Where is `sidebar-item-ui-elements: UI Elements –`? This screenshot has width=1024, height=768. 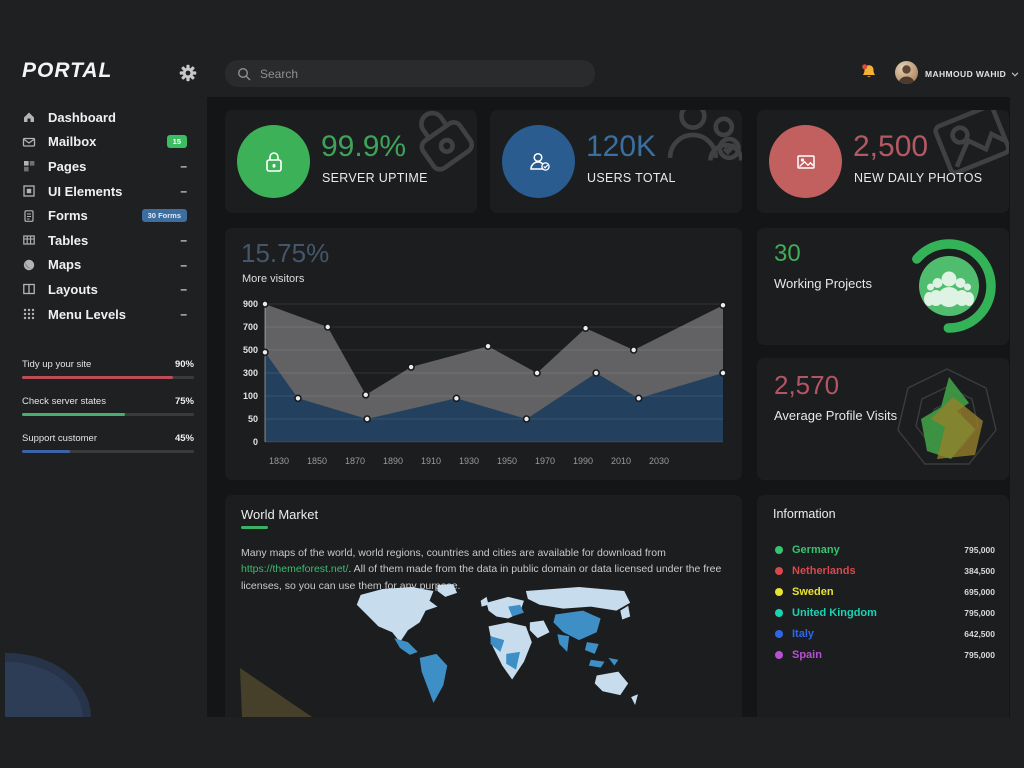
sidebar-item-ui-elements: UI Elements – is located at coordinates (103, 191).